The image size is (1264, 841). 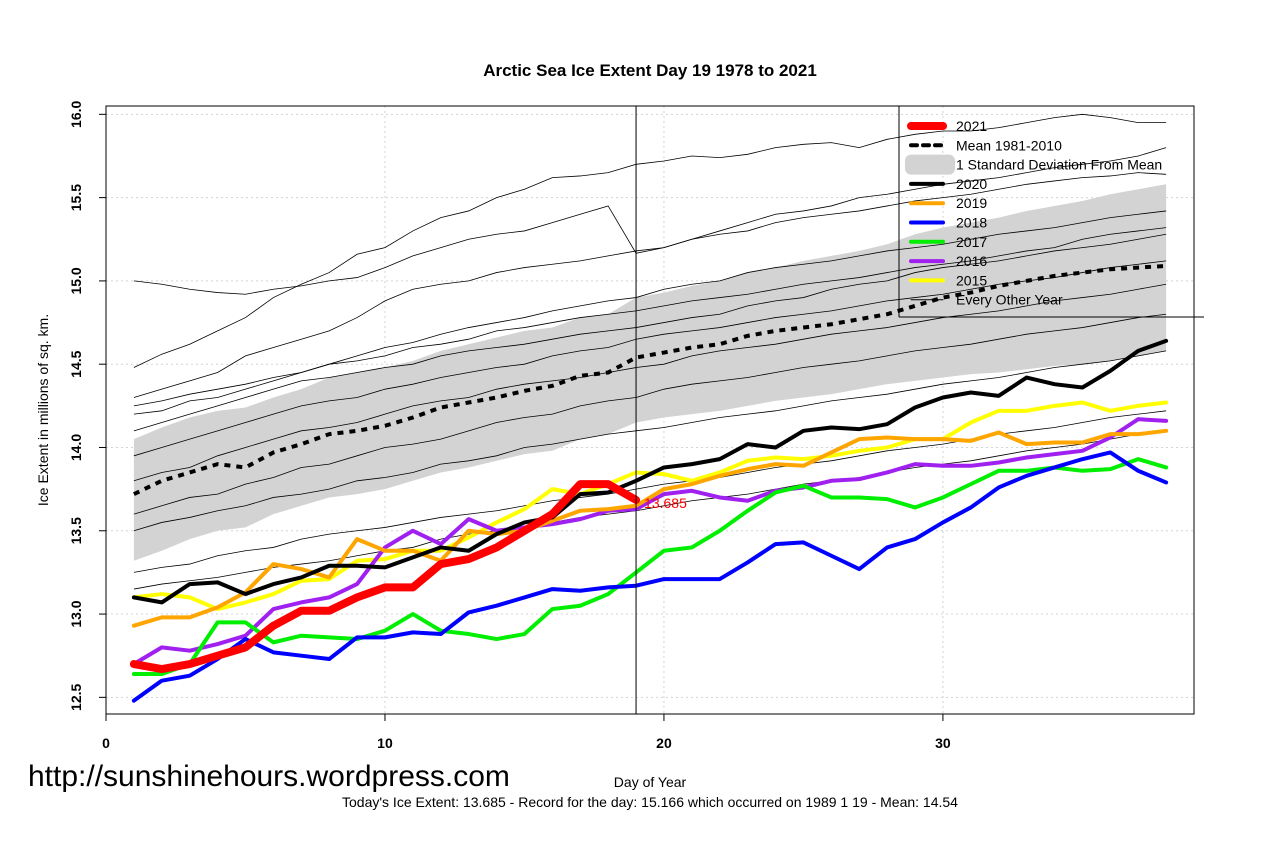 I want to click on x-tick-label: 30, so click(x=943, y=743).